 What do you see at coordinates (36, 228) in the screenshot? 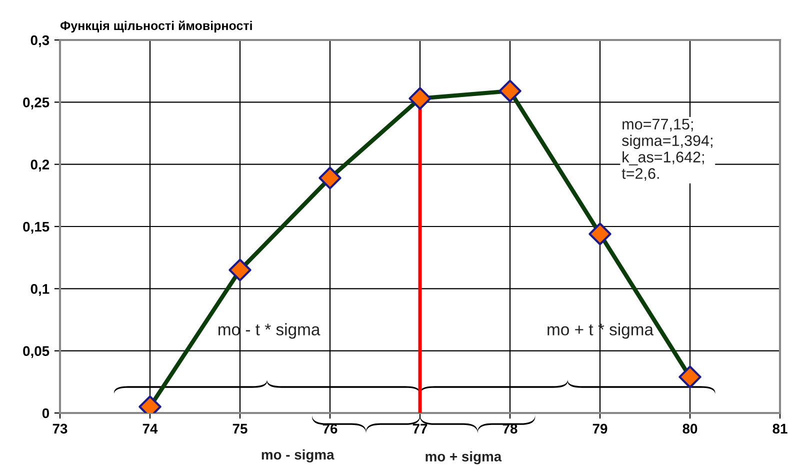
I see `y-tick-label: 0,15` at bounding box center [36, 228].